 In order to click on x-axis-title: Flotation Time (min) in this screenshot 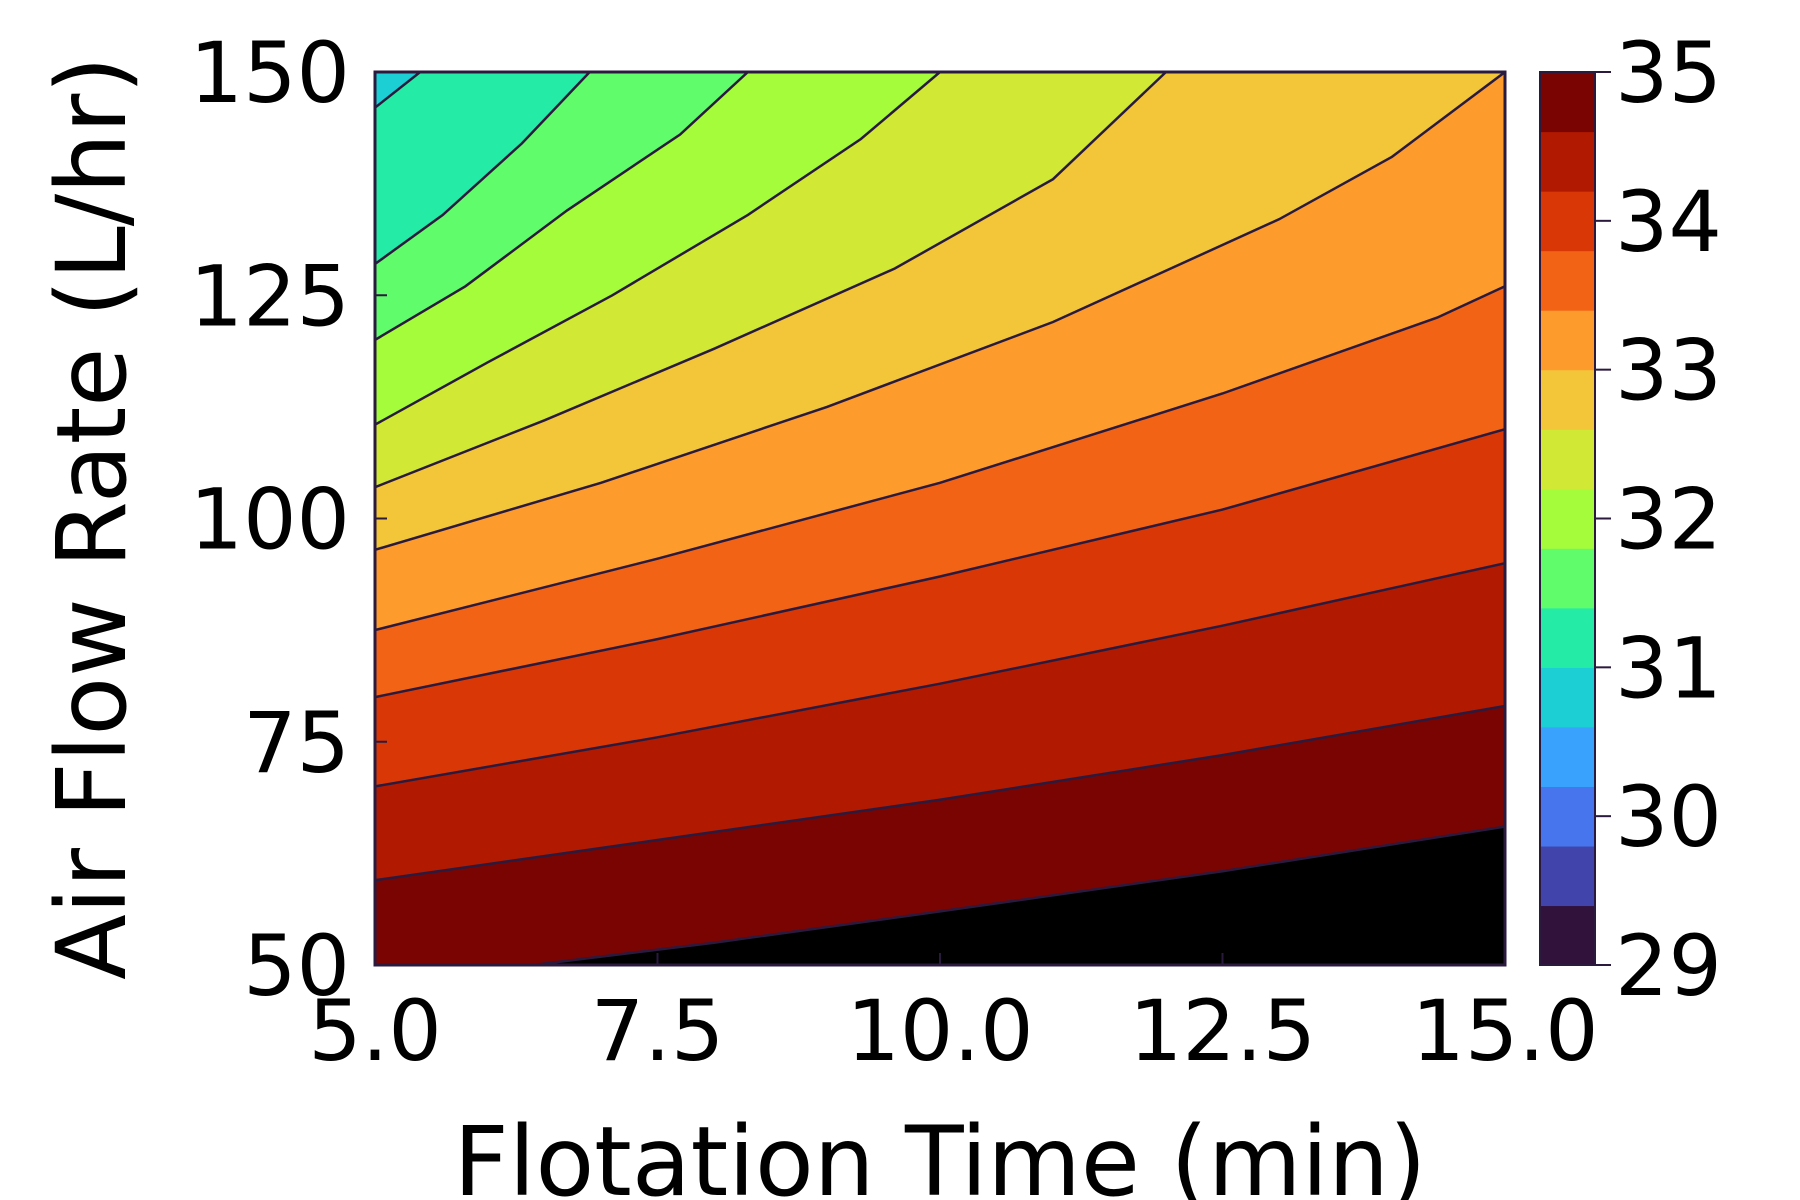, I will do `click(940, 1153)`.